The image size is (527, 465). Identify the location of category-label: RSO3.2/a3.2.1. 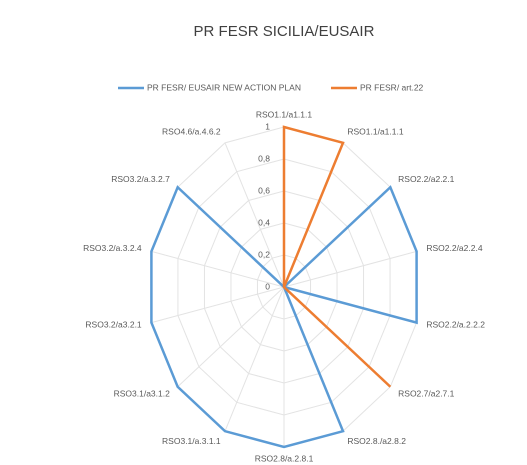
(113, 325).